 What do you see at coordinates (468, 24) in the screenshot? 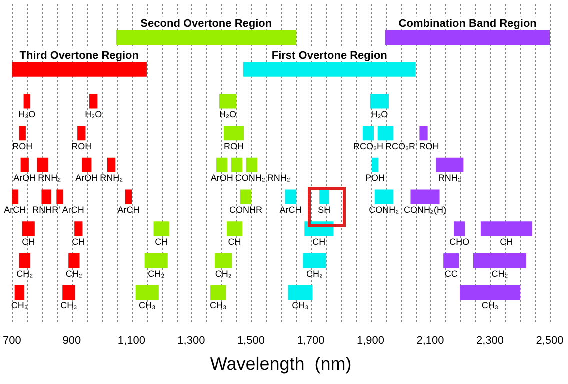
I see `data-label: Combination Band Region` at bounding box center [468, 24].